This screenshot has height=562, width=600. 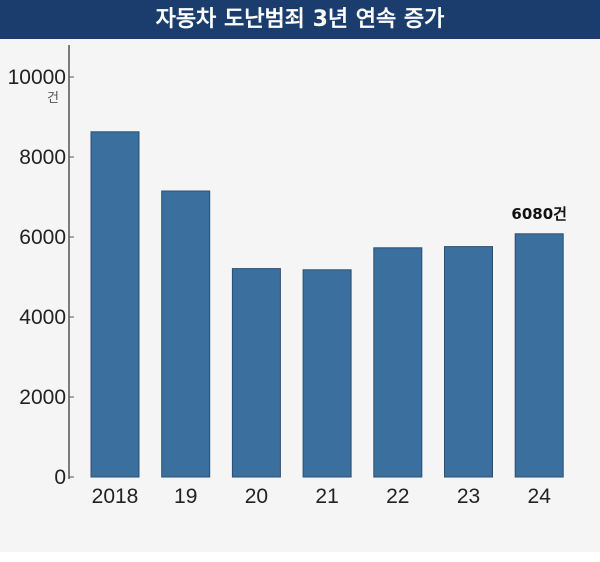 What do you see at coordinates (115, 496) in the screenshot?
I see `x-tick-label: 2018` at bounding box center [115, 496].